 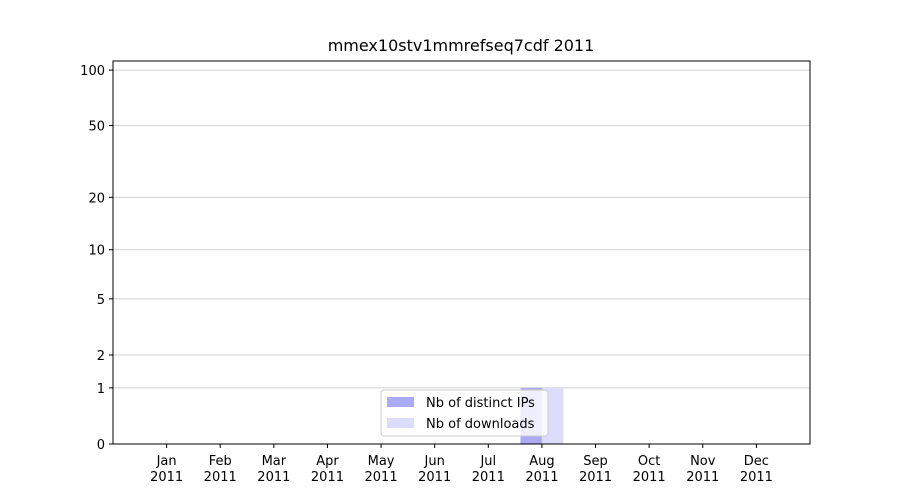 What do you see at coordinates (464, 413) in the screenshot?
I see `legend-box` at bounding box center [464, 413].